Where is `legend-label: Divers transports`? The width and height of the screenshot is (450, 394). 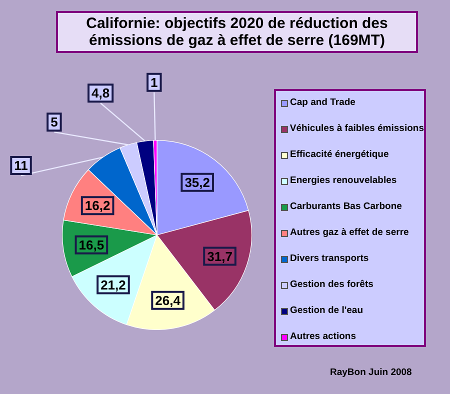
legend-label: Divers transports is located at coordinates (329, 258).